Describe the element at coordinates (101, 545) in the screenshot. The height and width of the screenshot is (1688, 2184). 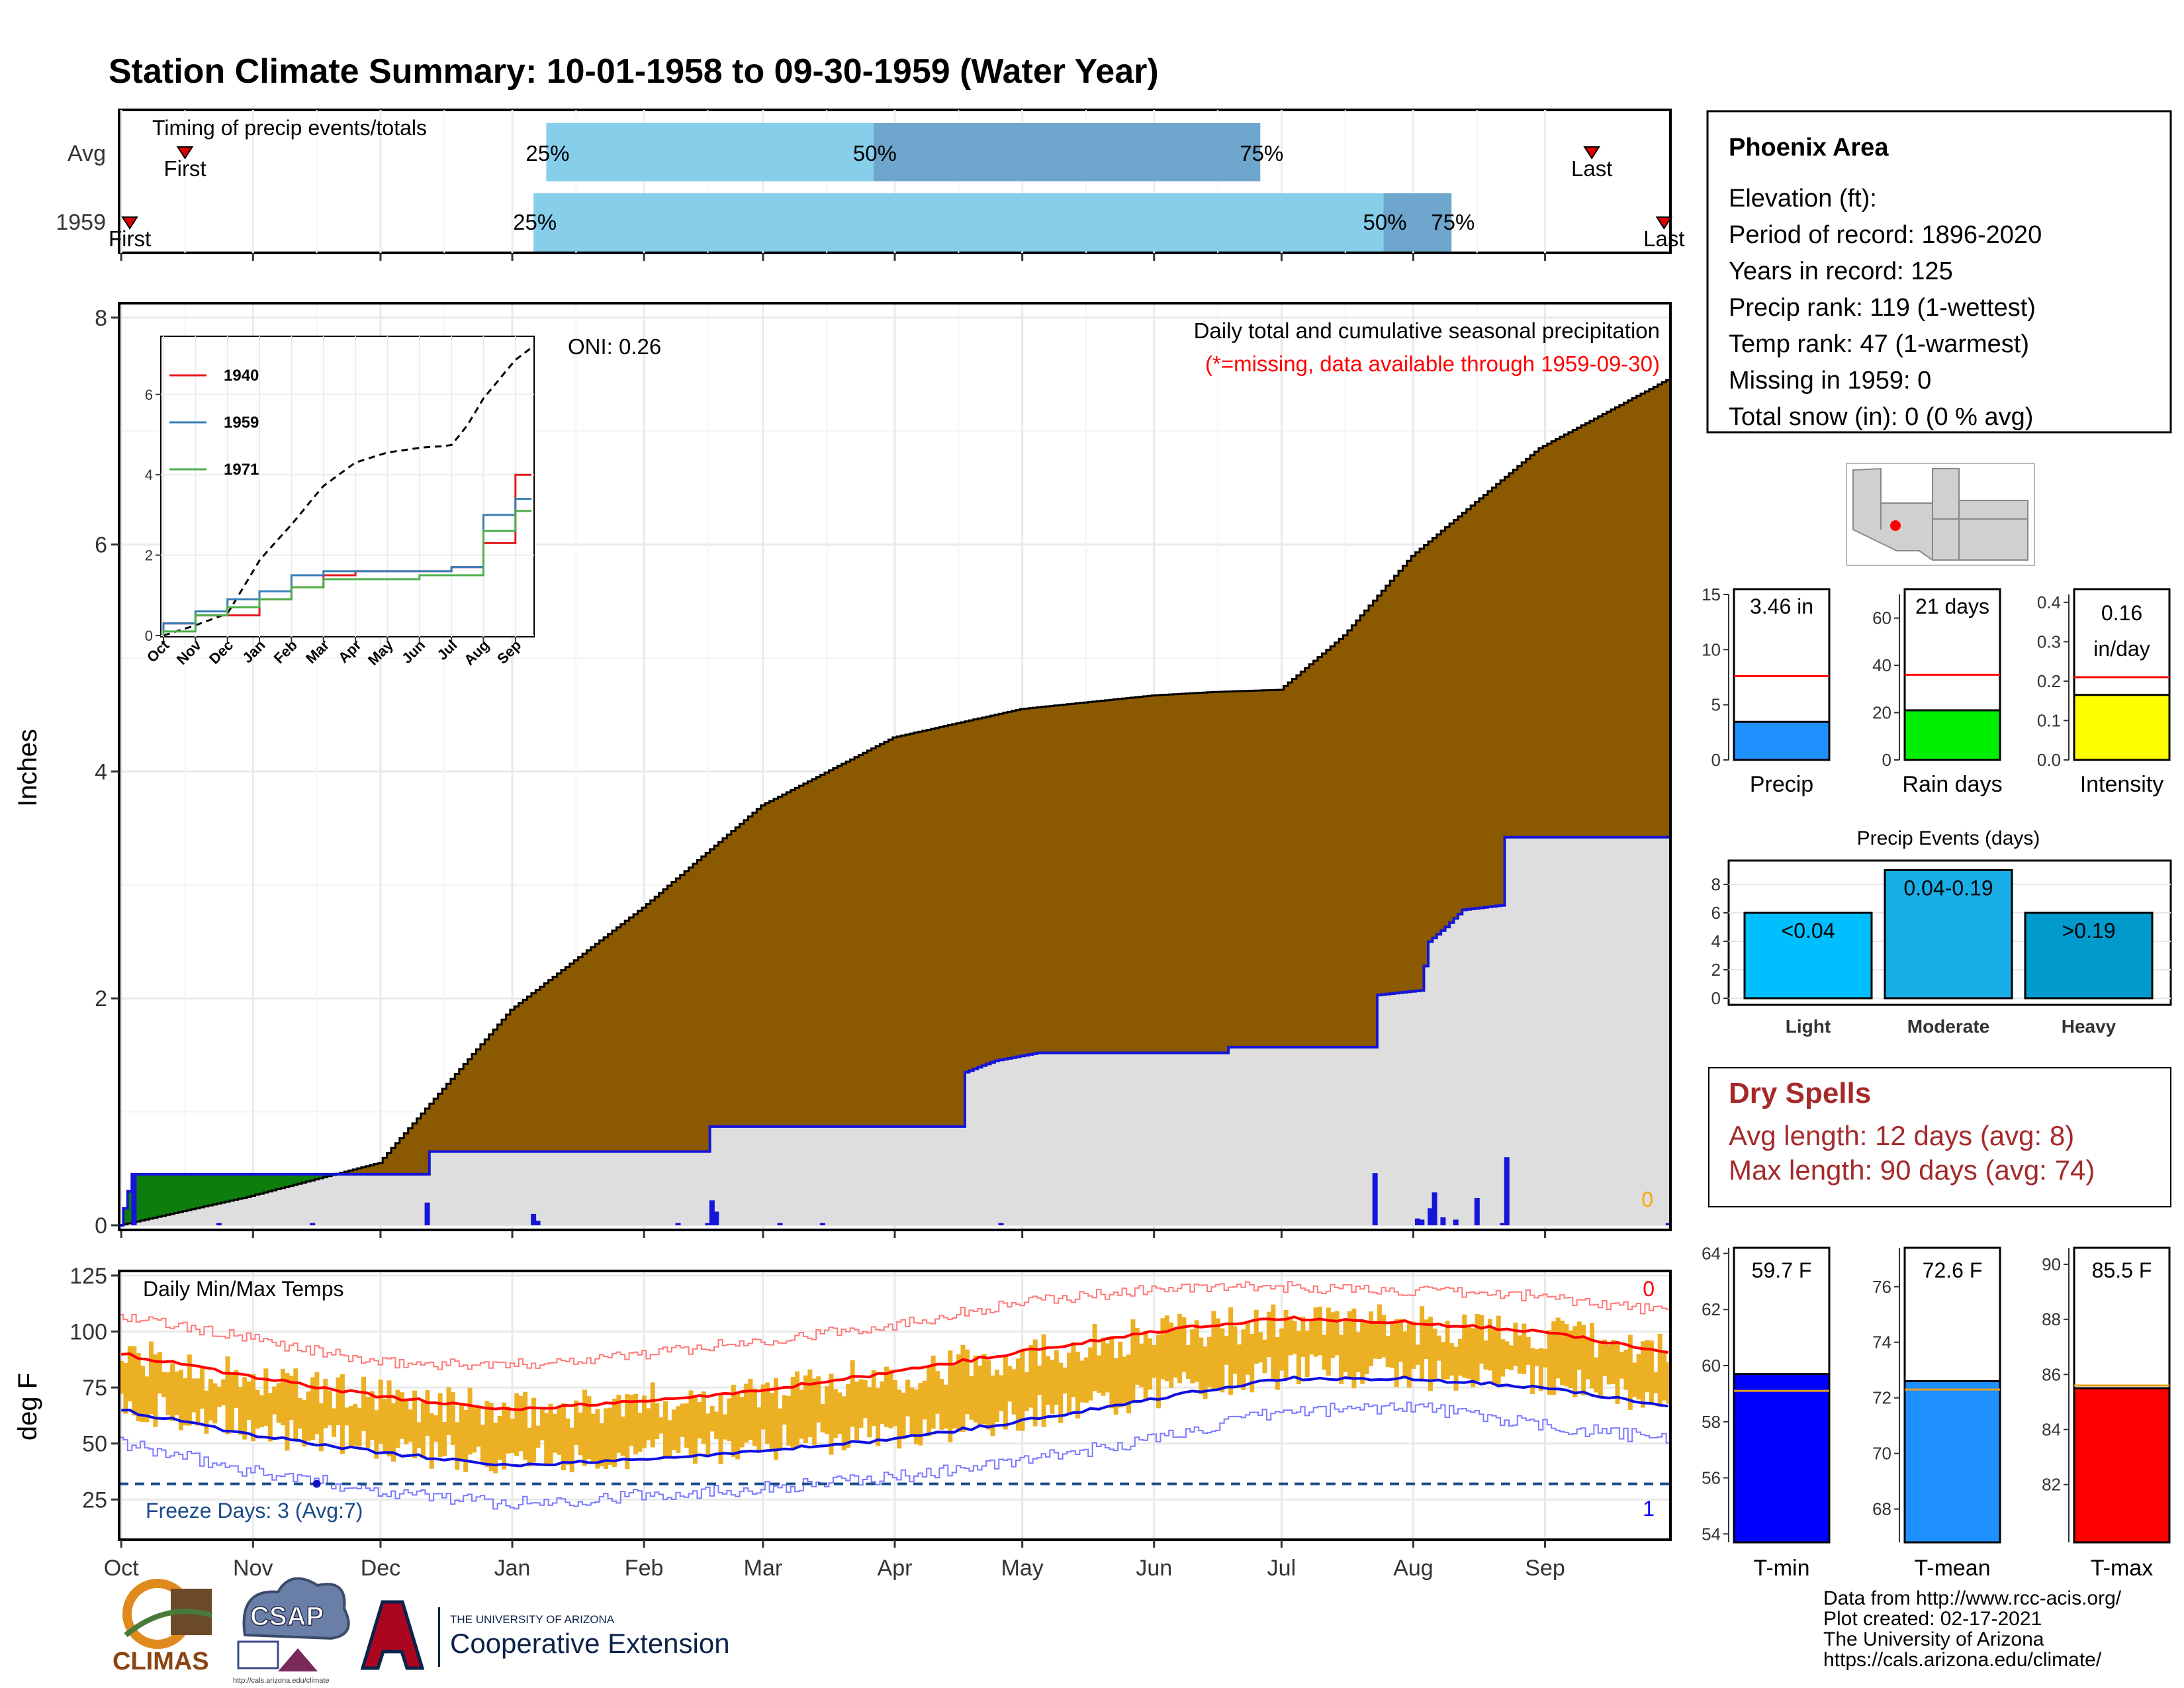
I see `precip-y-tick-label: 6` at that location.